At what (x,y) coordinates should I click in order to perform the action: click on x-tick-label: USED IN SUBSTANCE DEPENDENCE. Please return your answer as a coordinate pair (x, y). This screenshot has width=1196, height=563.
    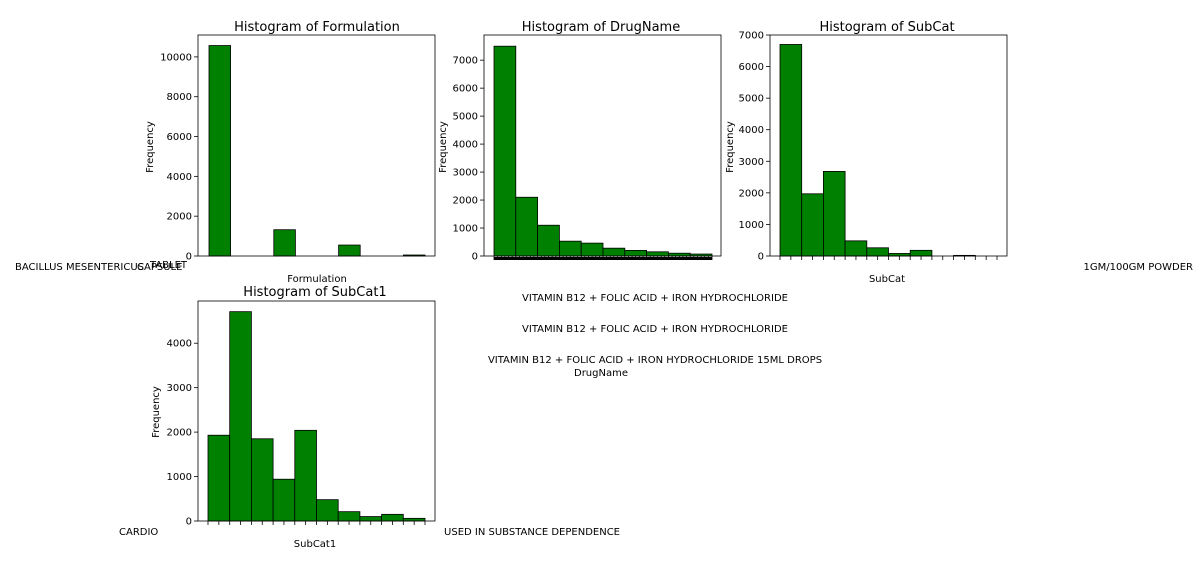
    Looking at the image, I should click on (532, 532).